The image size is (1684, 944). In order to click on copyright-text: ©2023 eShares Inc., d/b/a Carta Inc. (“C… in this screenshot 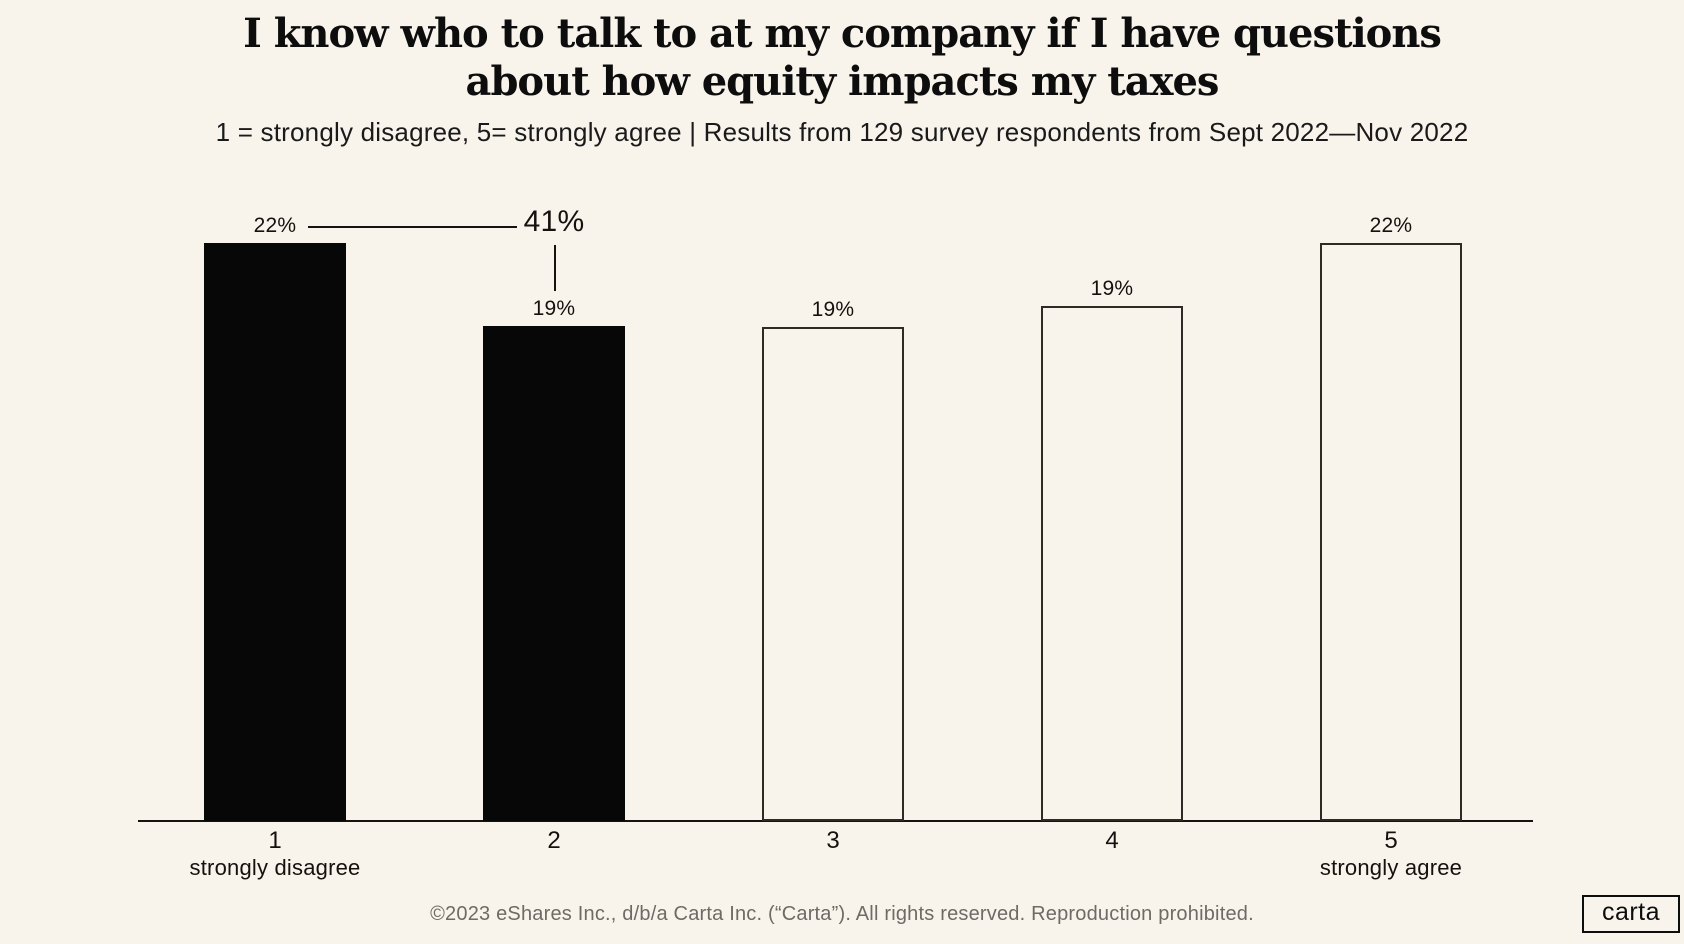, I will do `click(842, 914)`.